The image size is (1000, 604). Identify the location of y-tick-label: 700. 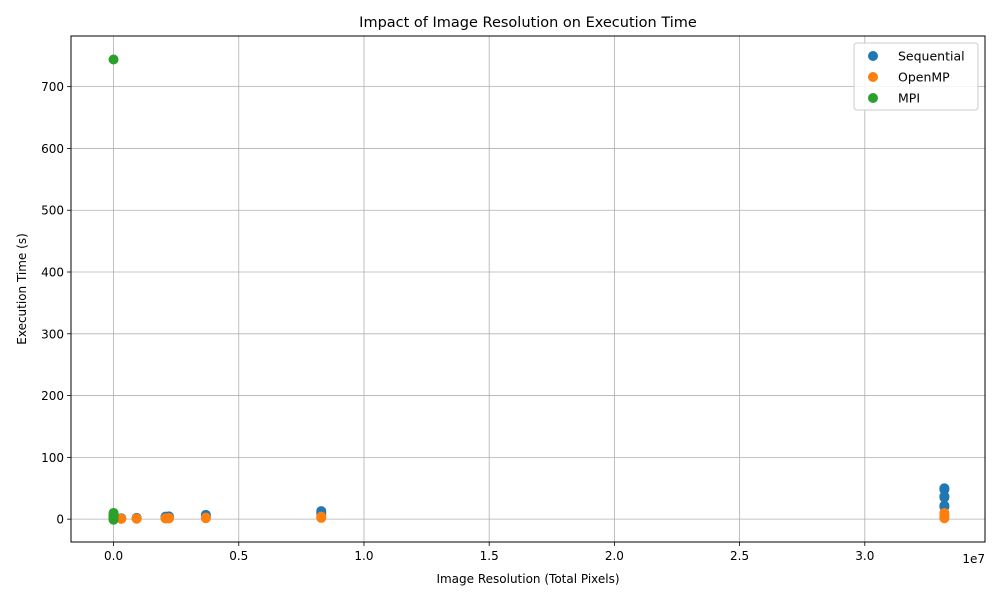
(52, 87).